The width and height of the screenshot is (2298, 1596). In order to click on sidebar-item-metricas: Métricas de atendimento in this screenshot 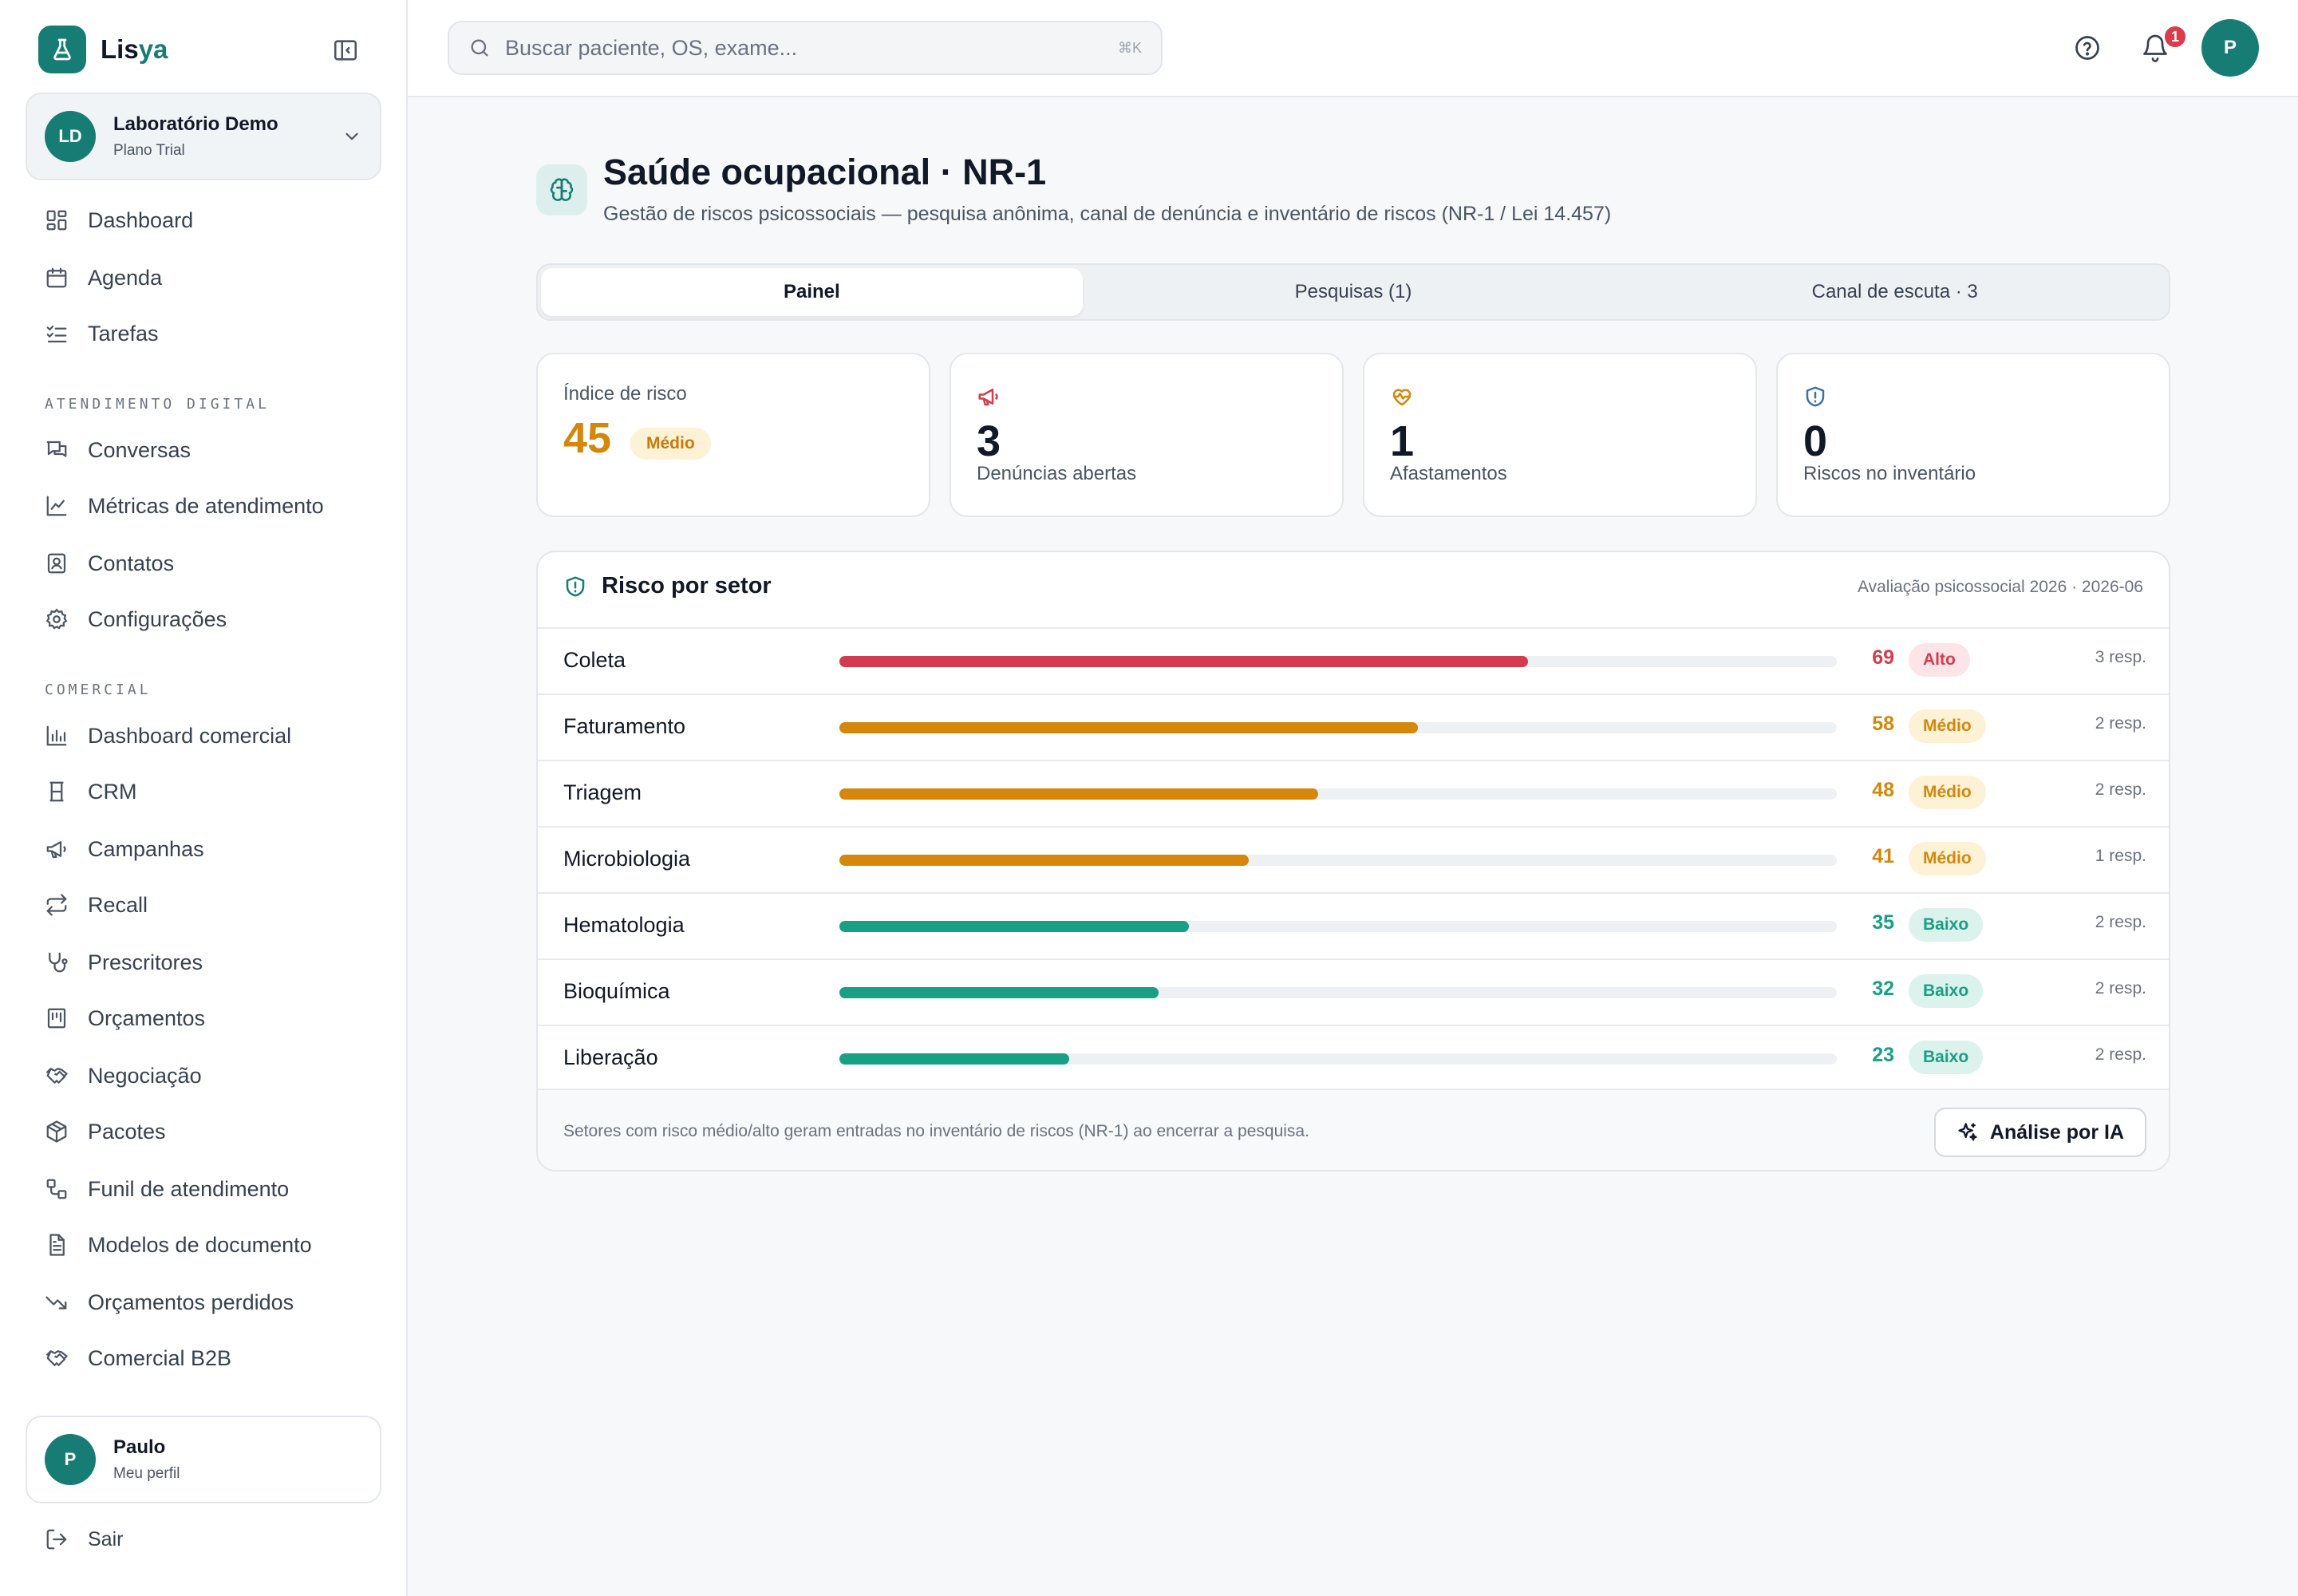, I will do `click(184, 505)`.